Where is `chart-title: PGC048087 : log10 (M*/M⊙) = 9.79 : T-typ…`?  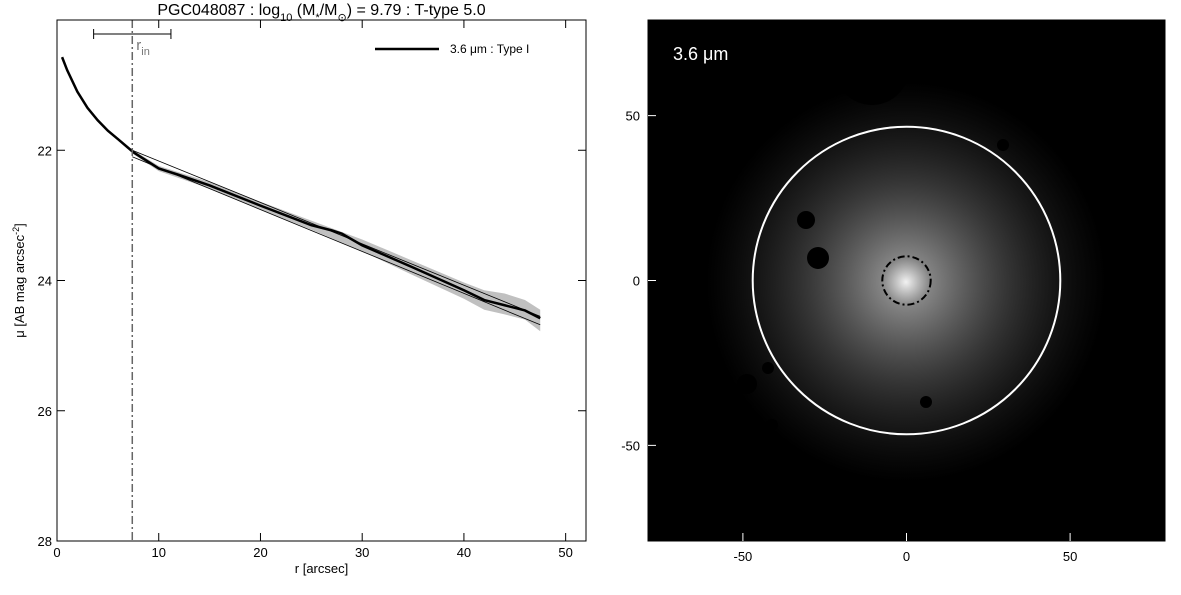
chart-title: PGC048087 : log10 (M*/M⊙) = 9.79 : T-typ… is located at coordinates (321, 13).